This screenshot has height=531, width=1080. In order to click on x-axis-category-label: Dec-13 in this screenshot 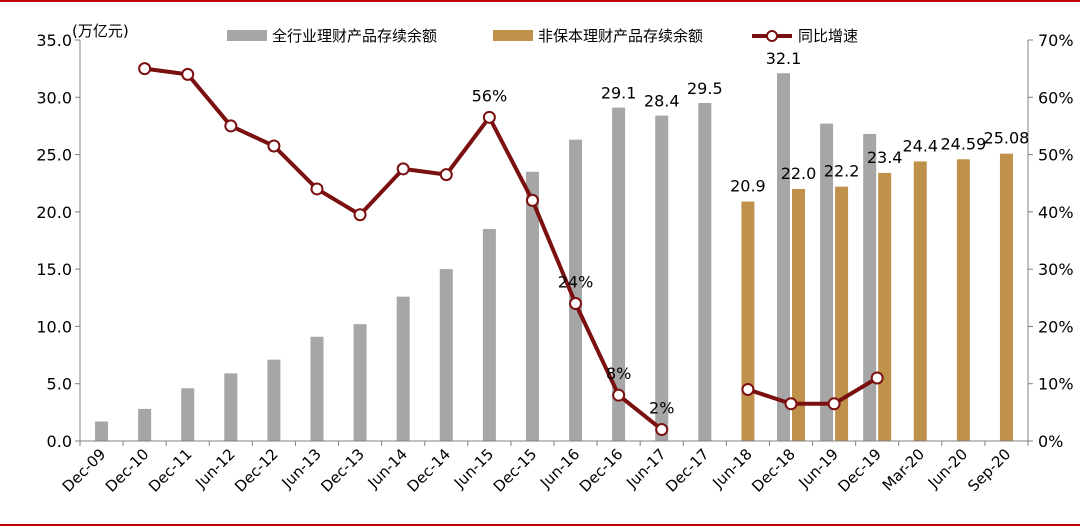, I will do `click(342, 470)`.